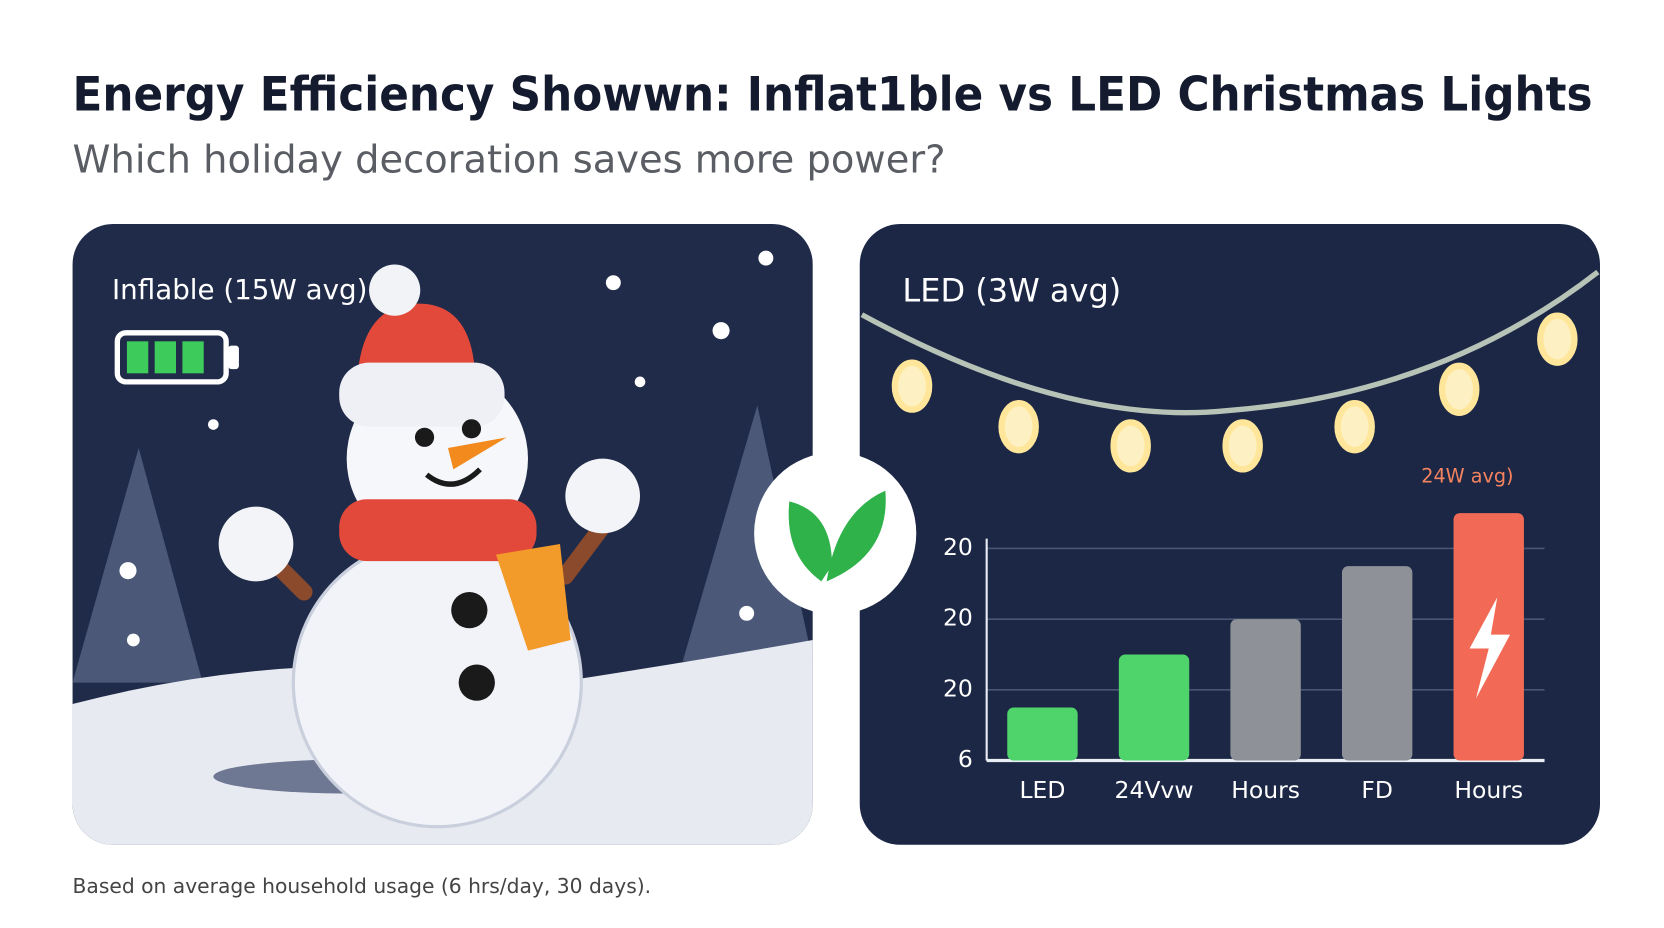  What do you see at coordinates (1042, 790) in the screenshot?
I see `x-tick-label: LED` at bounding box center [1042, 790].